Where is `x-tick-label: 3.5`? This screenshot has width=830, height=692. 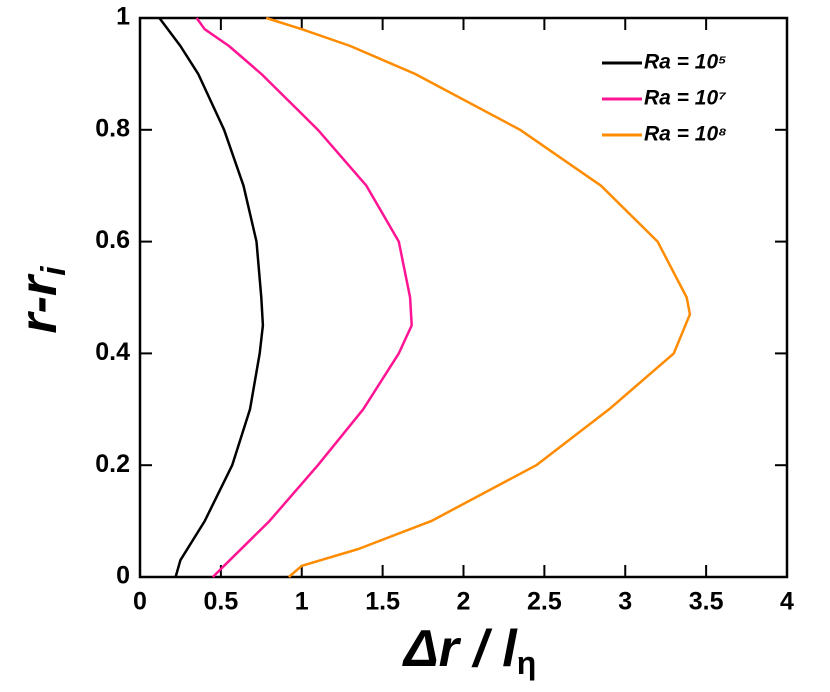 x-tick-label: 3.5 is located at coordinates (706, 602).